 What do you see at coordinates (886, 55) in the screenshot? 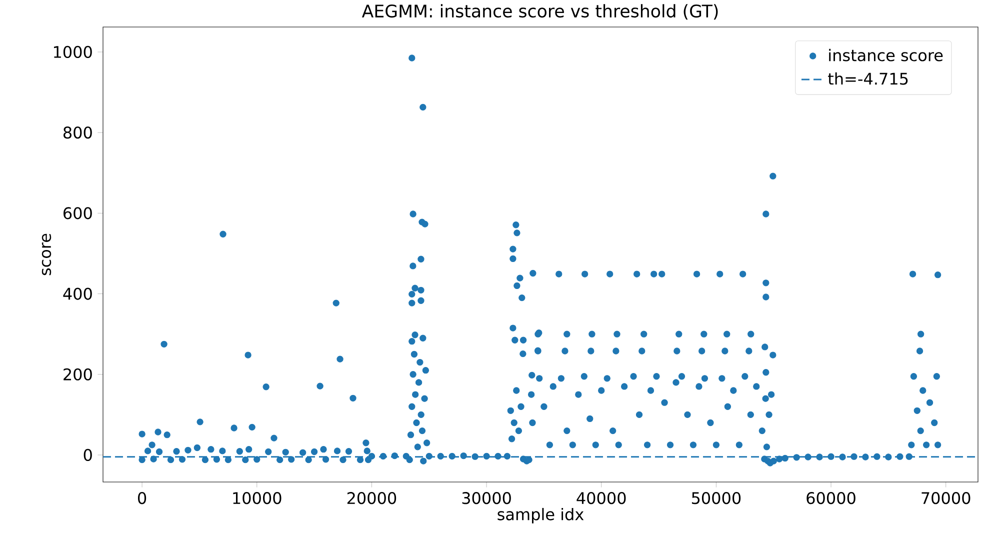
I see `legend-label: instance score` at bounding box center [886, 55].